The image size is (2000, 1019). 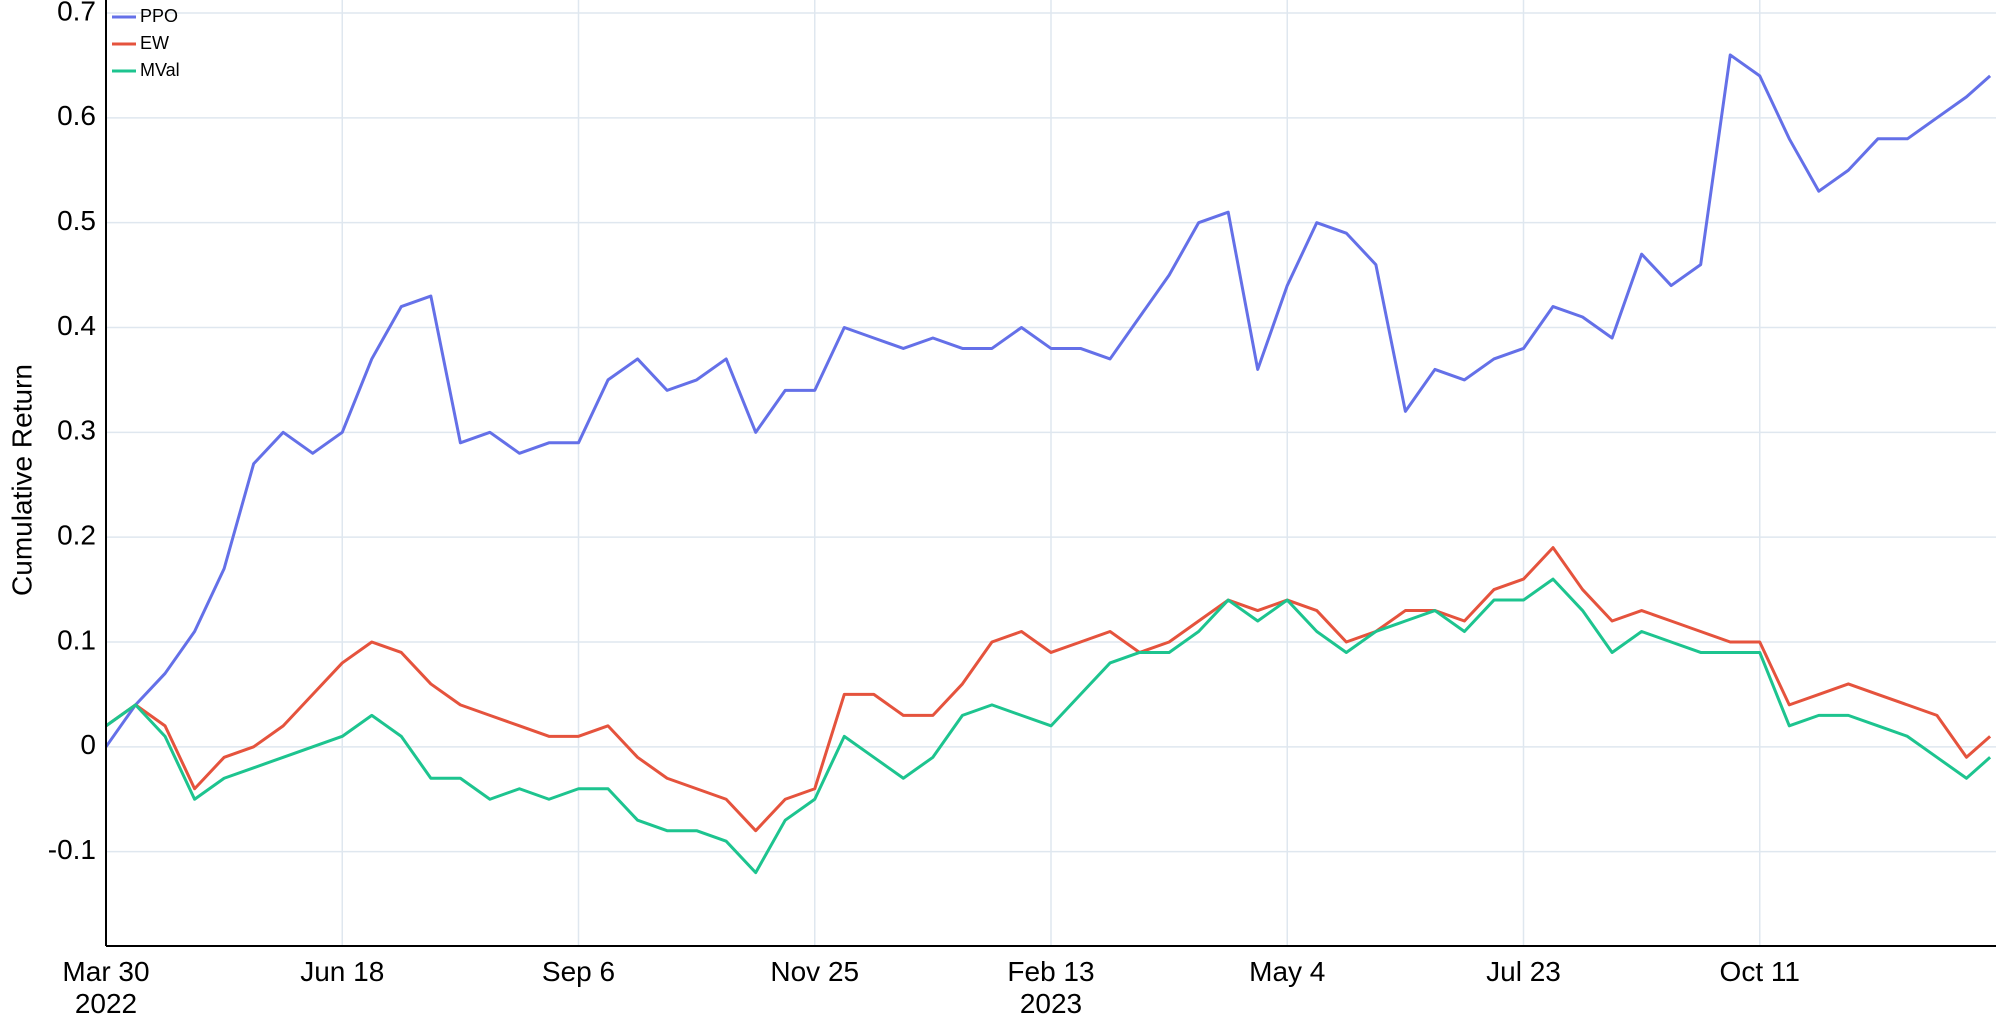 I want to click on y-axis-label: Cumulative Return, so click(x=21, y=480).